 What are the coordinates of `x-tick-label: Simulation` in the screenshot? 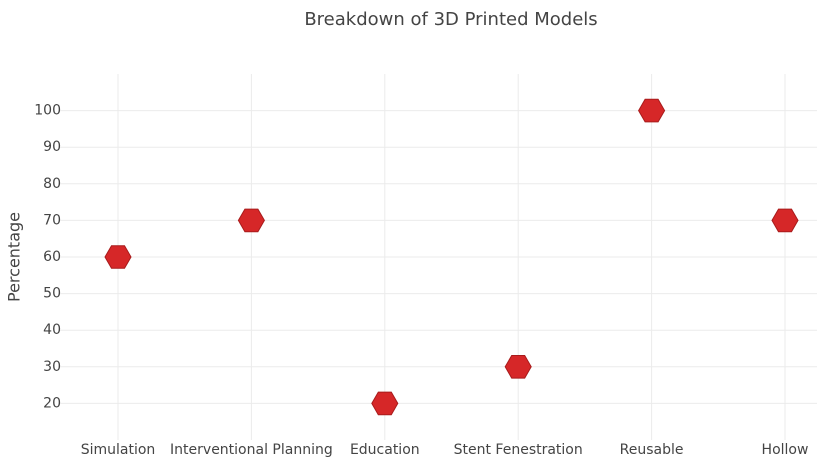 It's located at (118, 450).